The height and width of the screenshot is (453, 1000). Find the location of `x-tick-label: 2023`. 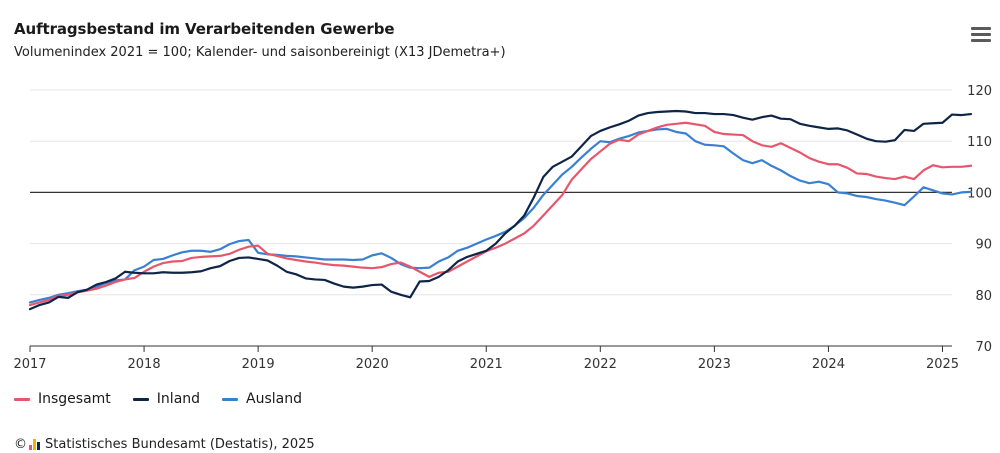

x-tick-label: 2023 is located at coordinates (714, 364).